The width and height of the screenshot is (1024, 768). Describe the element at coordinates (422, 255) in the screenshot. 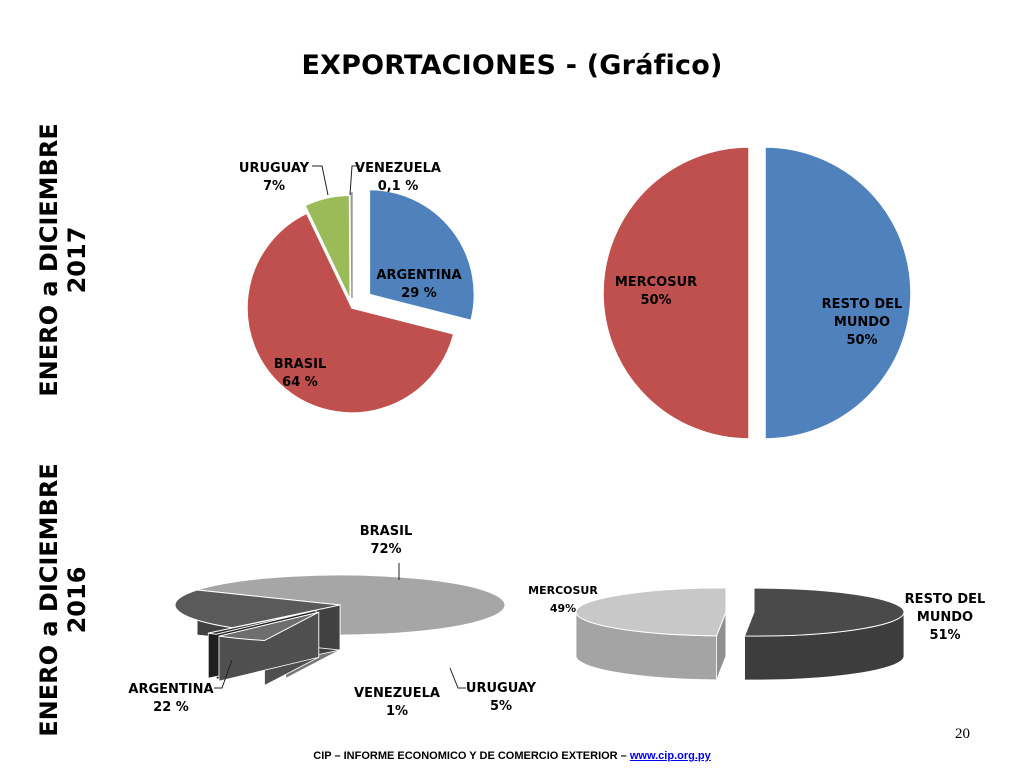

I see `pie-slice-argentina` at that location.